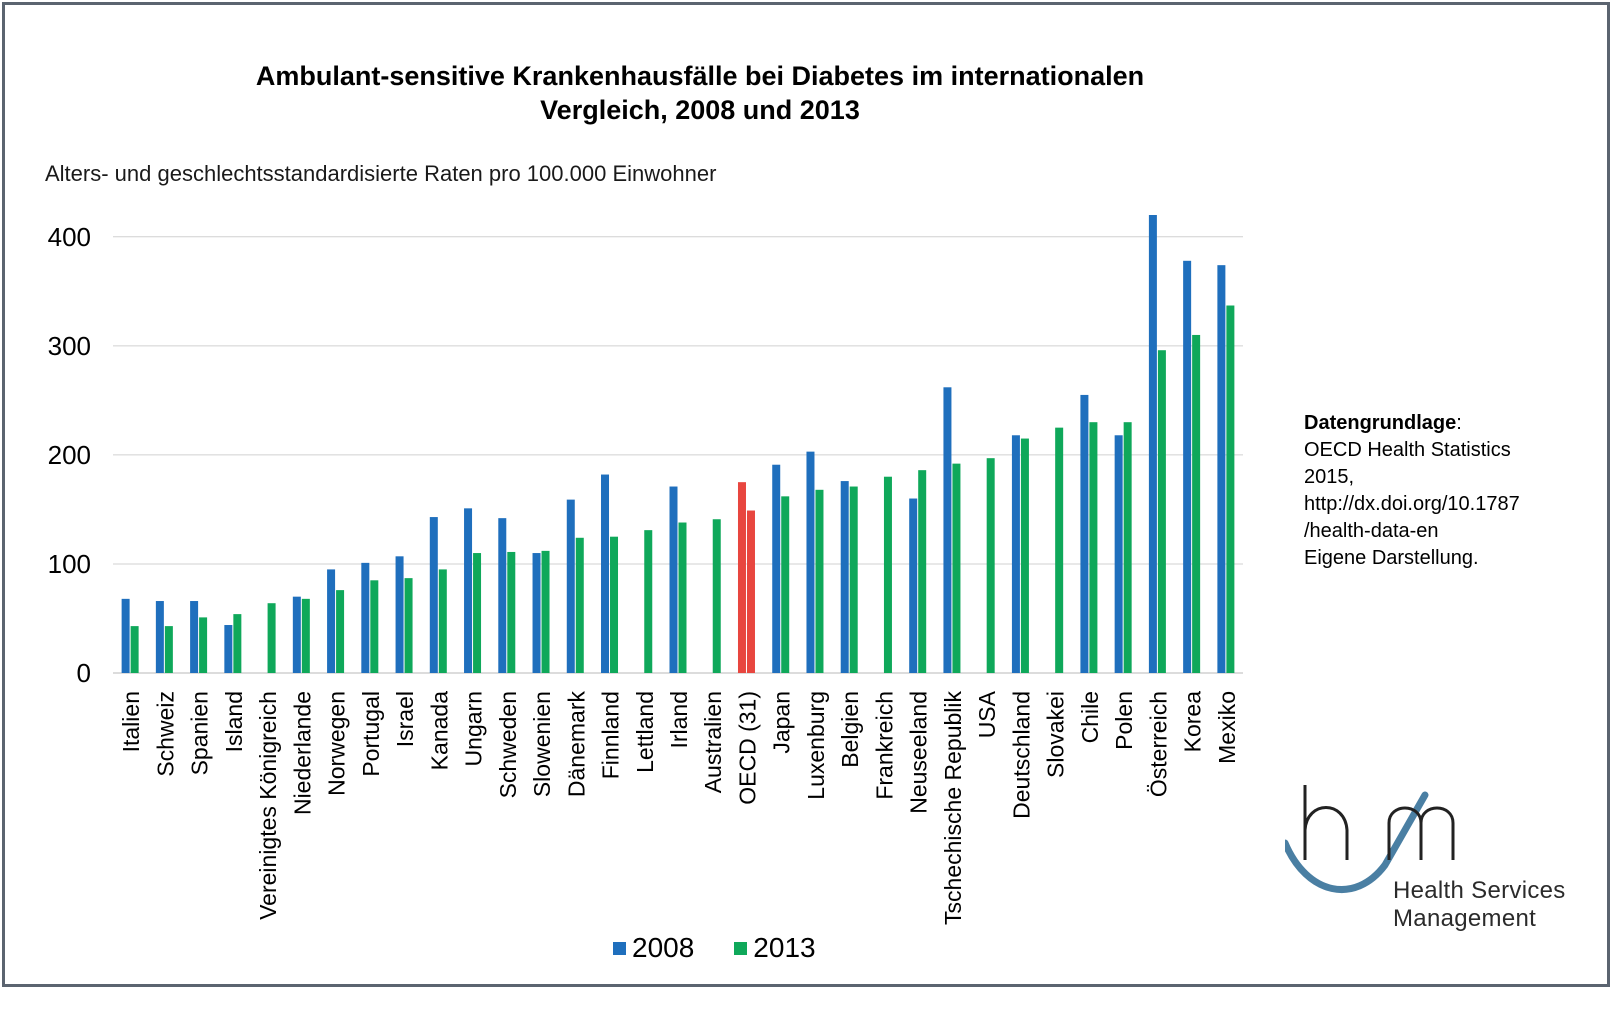 The height and width of the screenshot is (1029, 1610). I want to click on x-tick-label: Portugal, so click(371, 734).